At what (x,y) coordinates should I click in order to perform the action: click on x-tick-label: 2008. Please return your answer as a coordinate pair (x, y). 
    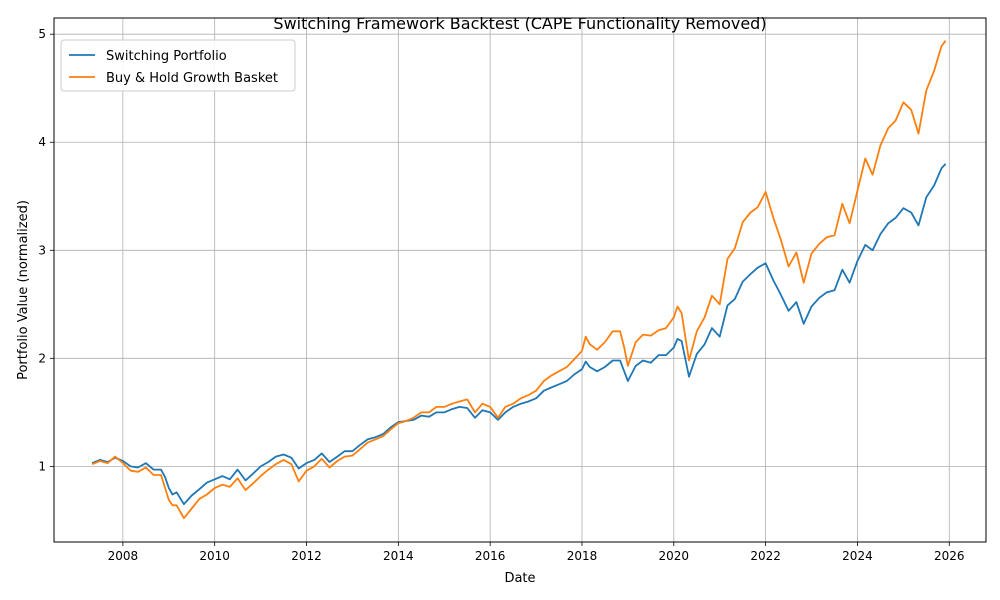
    Looking at the image, I should click on (123, 556).